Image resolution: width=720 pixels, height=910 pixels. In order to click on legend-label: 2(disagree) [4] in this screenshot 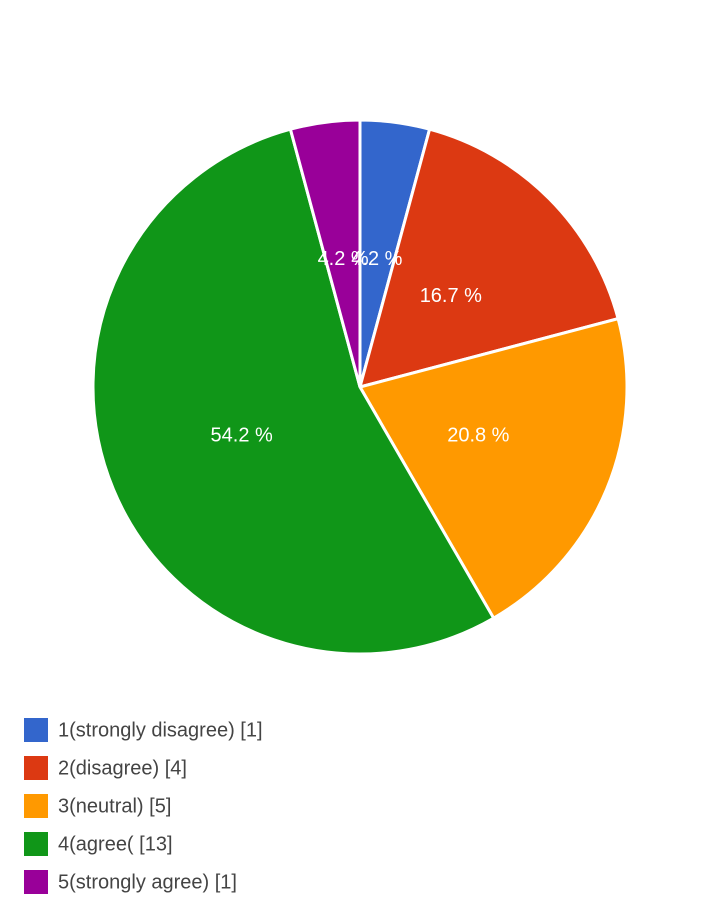, I will do `click(122, 768)`.